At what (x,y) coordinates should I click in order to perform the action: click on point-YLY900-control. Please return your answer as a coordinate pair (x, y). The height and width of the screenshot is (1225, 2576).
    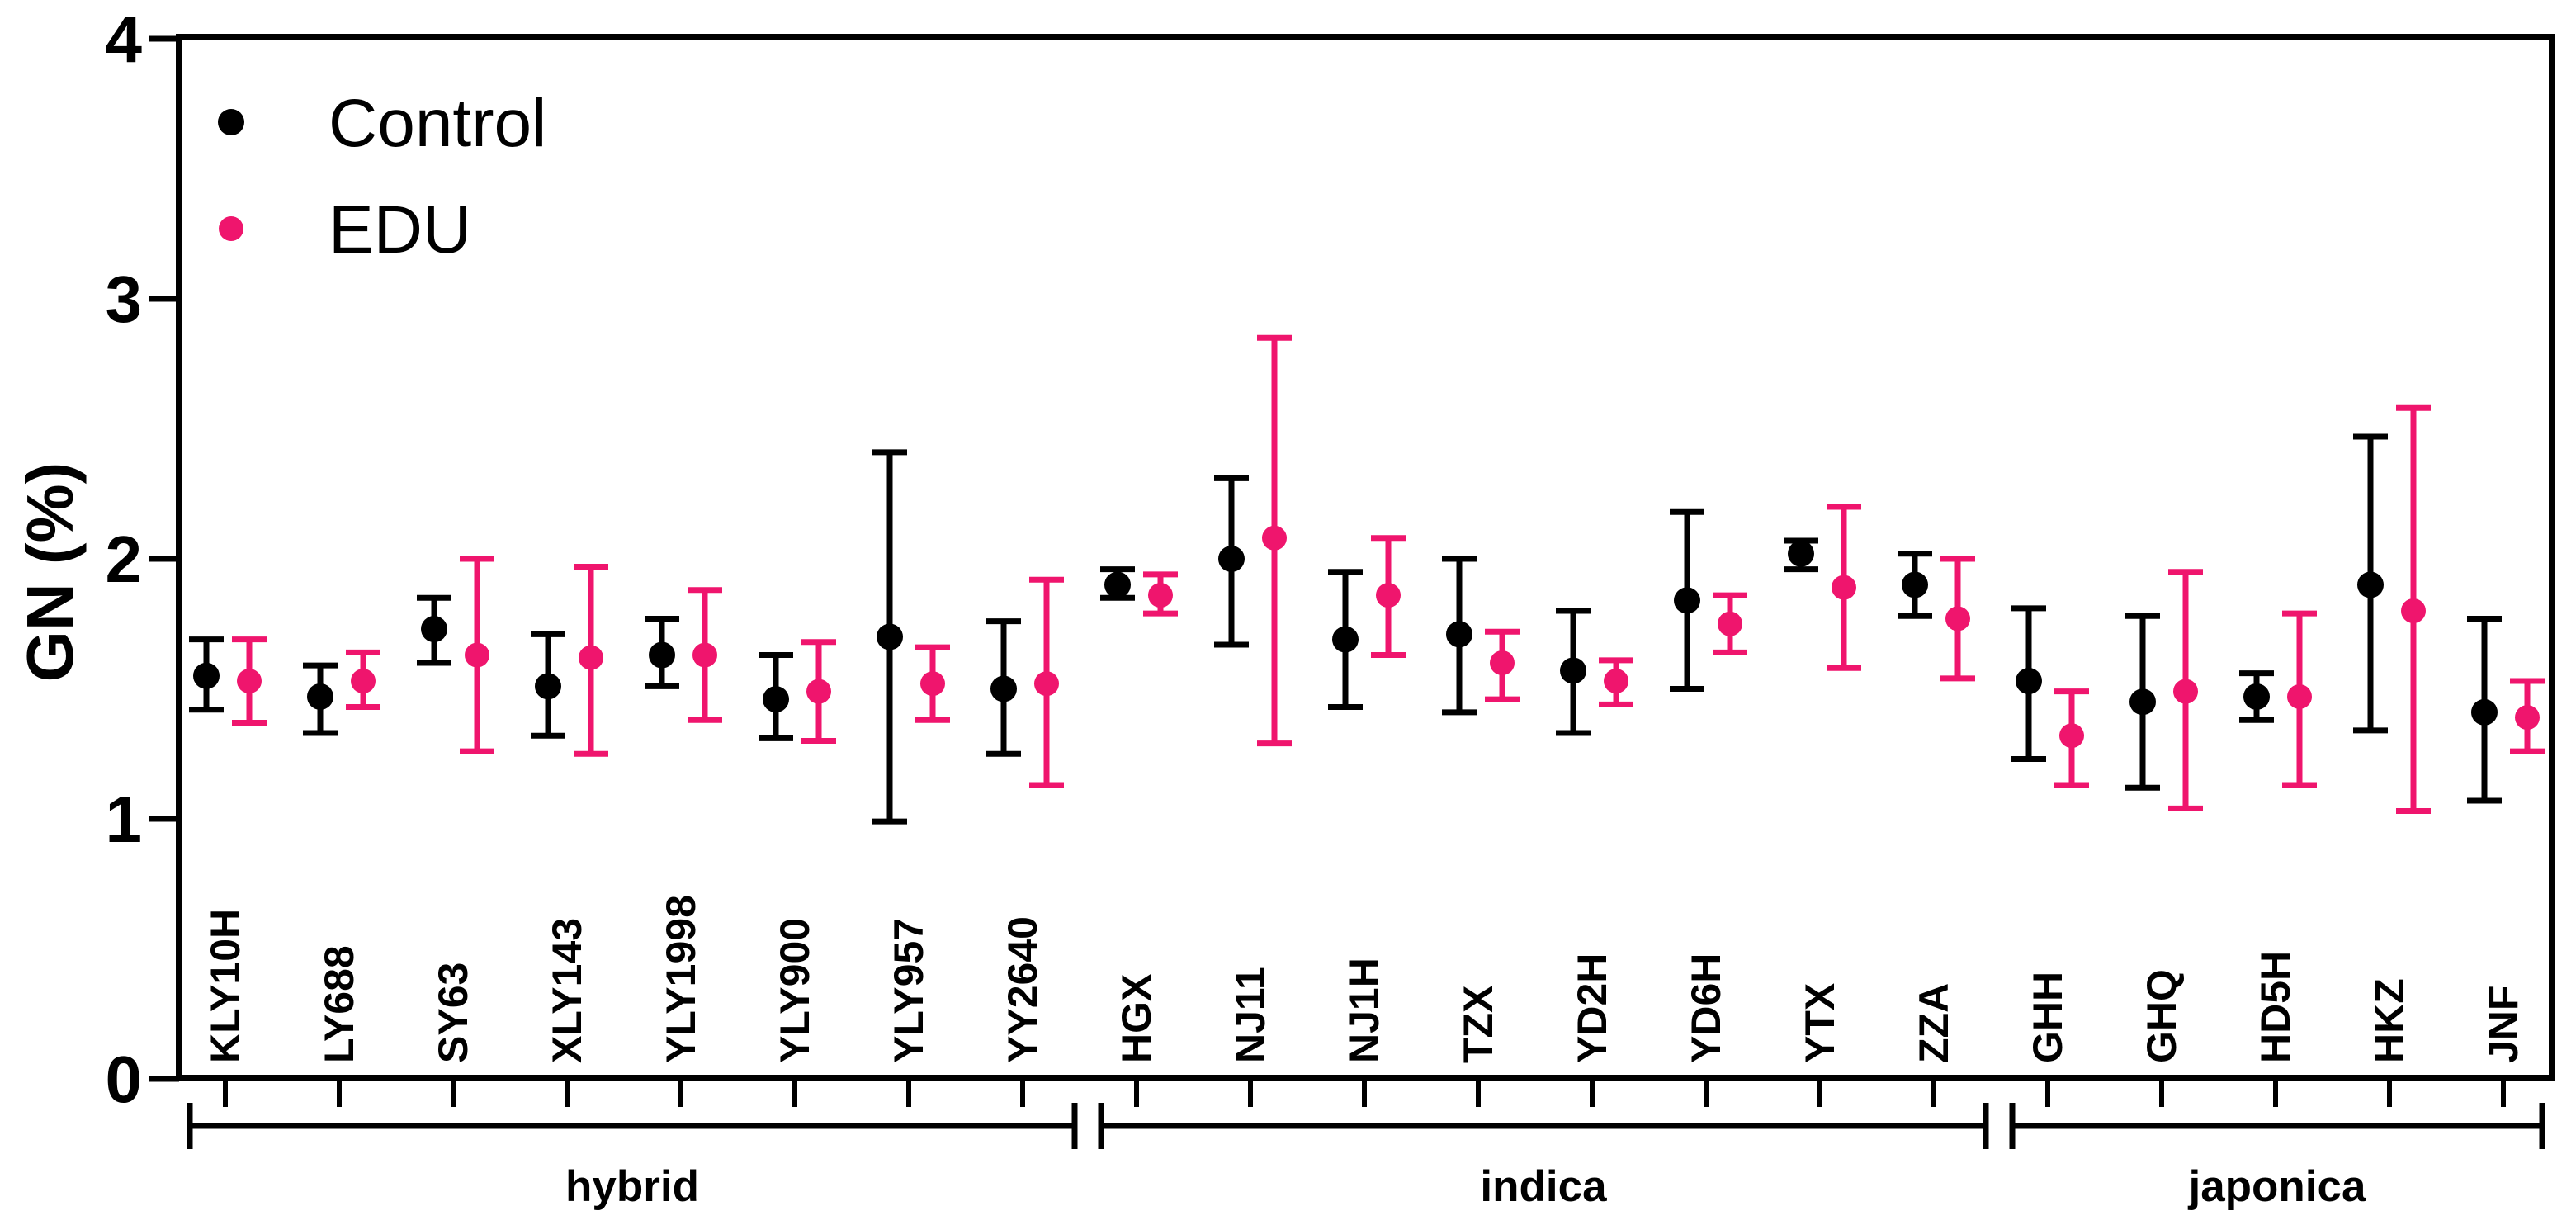
    Looking at the image, I should click on (776, 699).